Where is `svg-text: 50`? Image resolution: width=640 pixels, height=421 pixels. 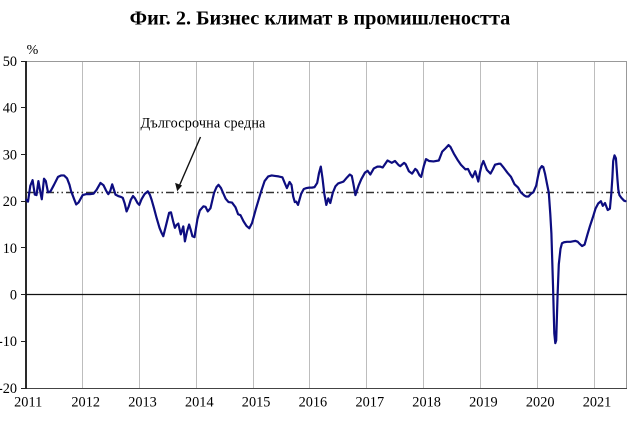
svg-text: 50 is located at coordinates (10, 62).